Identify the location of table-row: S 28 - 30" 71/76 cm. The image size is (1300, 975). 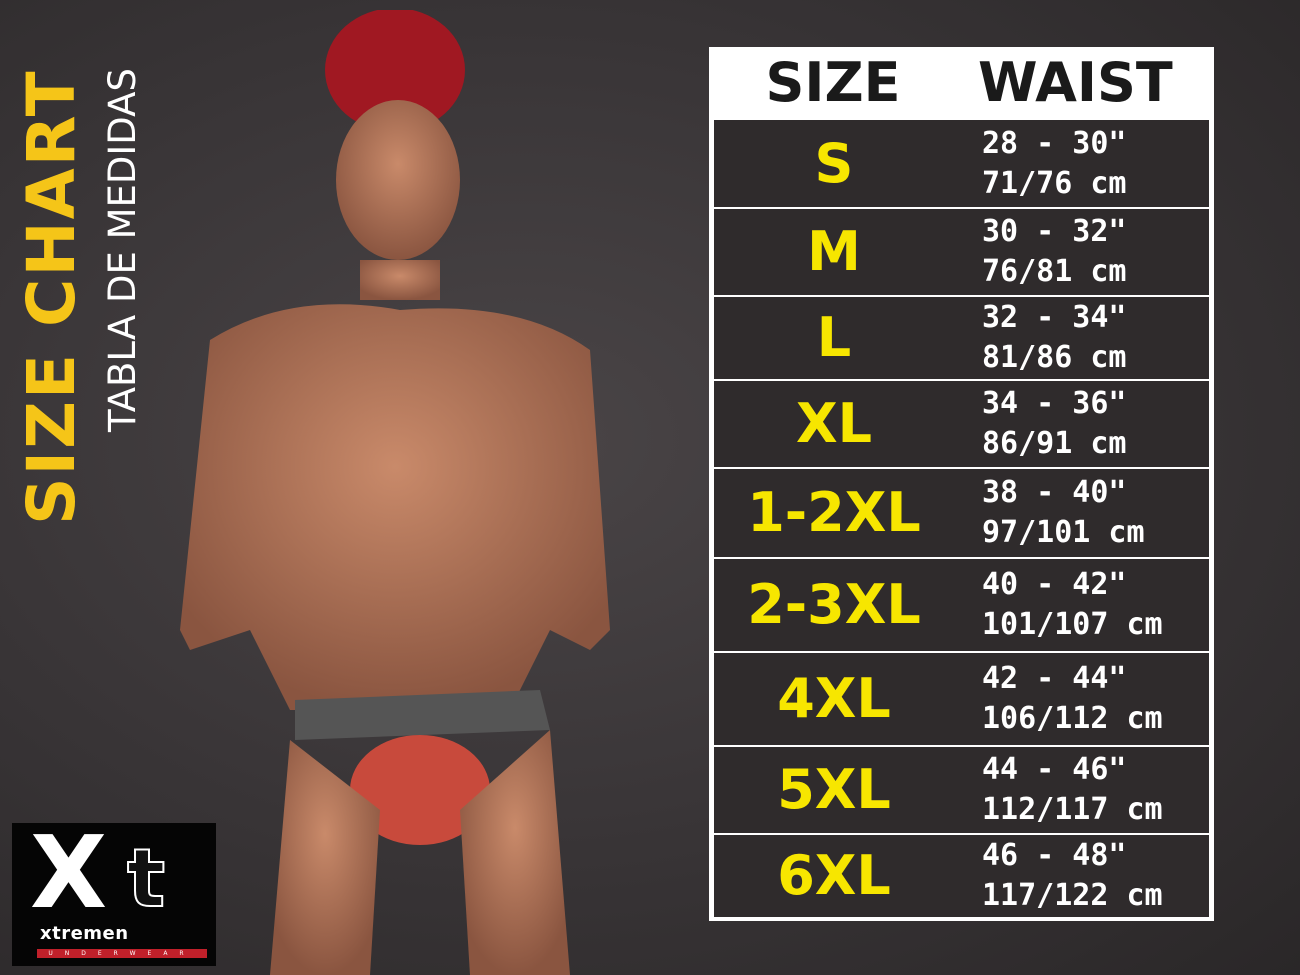
(961, 163).